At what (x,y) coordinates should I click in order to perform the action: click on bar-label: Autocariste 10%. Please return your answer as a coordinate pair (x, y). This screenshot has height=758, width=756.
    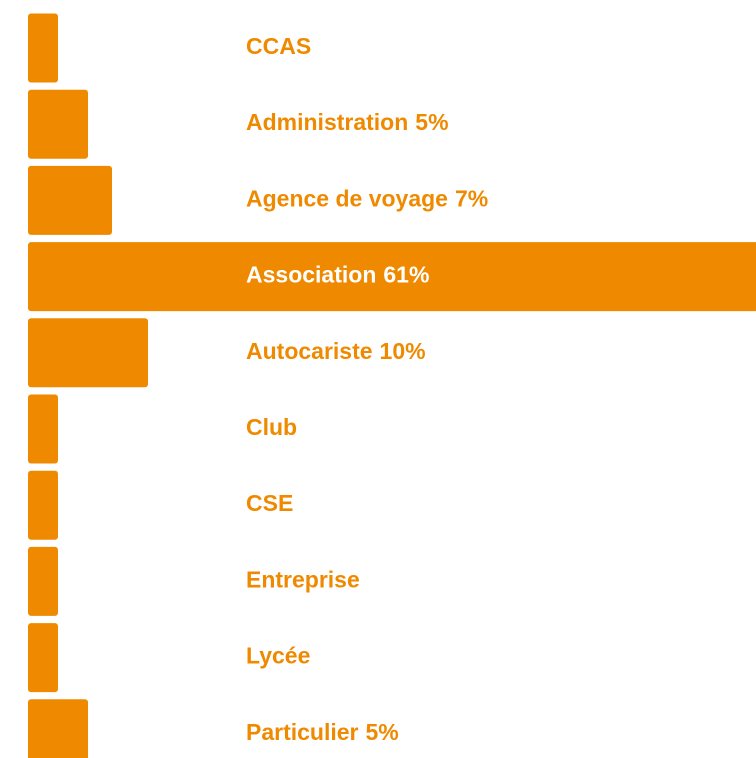
    Looking at the image, I should click on (336, 351).